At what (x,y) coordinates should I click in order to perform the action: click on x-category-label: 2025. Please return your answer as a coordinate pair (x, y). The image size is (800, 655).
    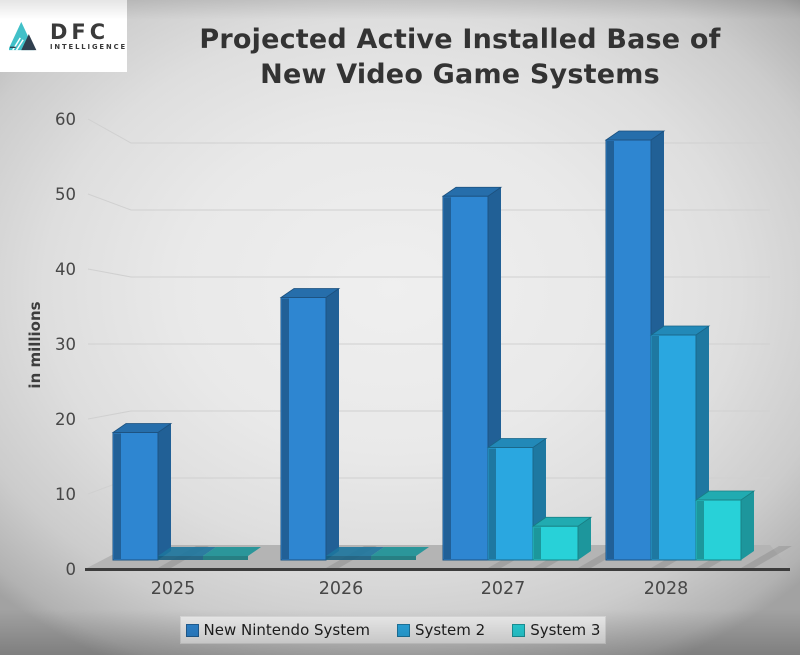
    Looking at the image, I should click on (173, 589).